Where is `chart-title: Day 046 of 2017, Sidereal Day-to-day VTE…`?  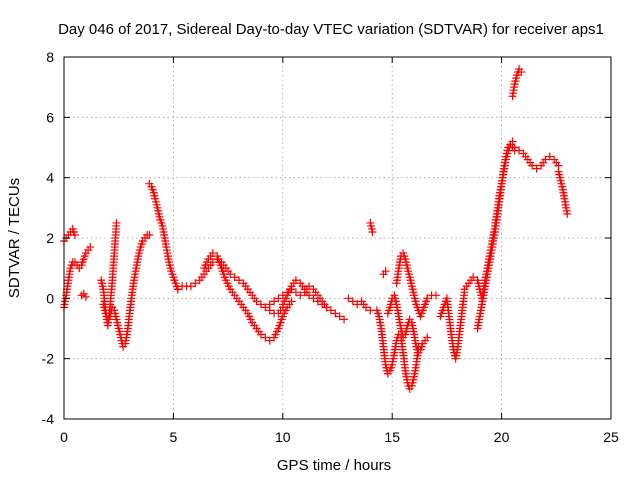
chart-title: Day 046 of 2017, Sidereal Day-to-day VTE… is located at coordinates (331, 29).